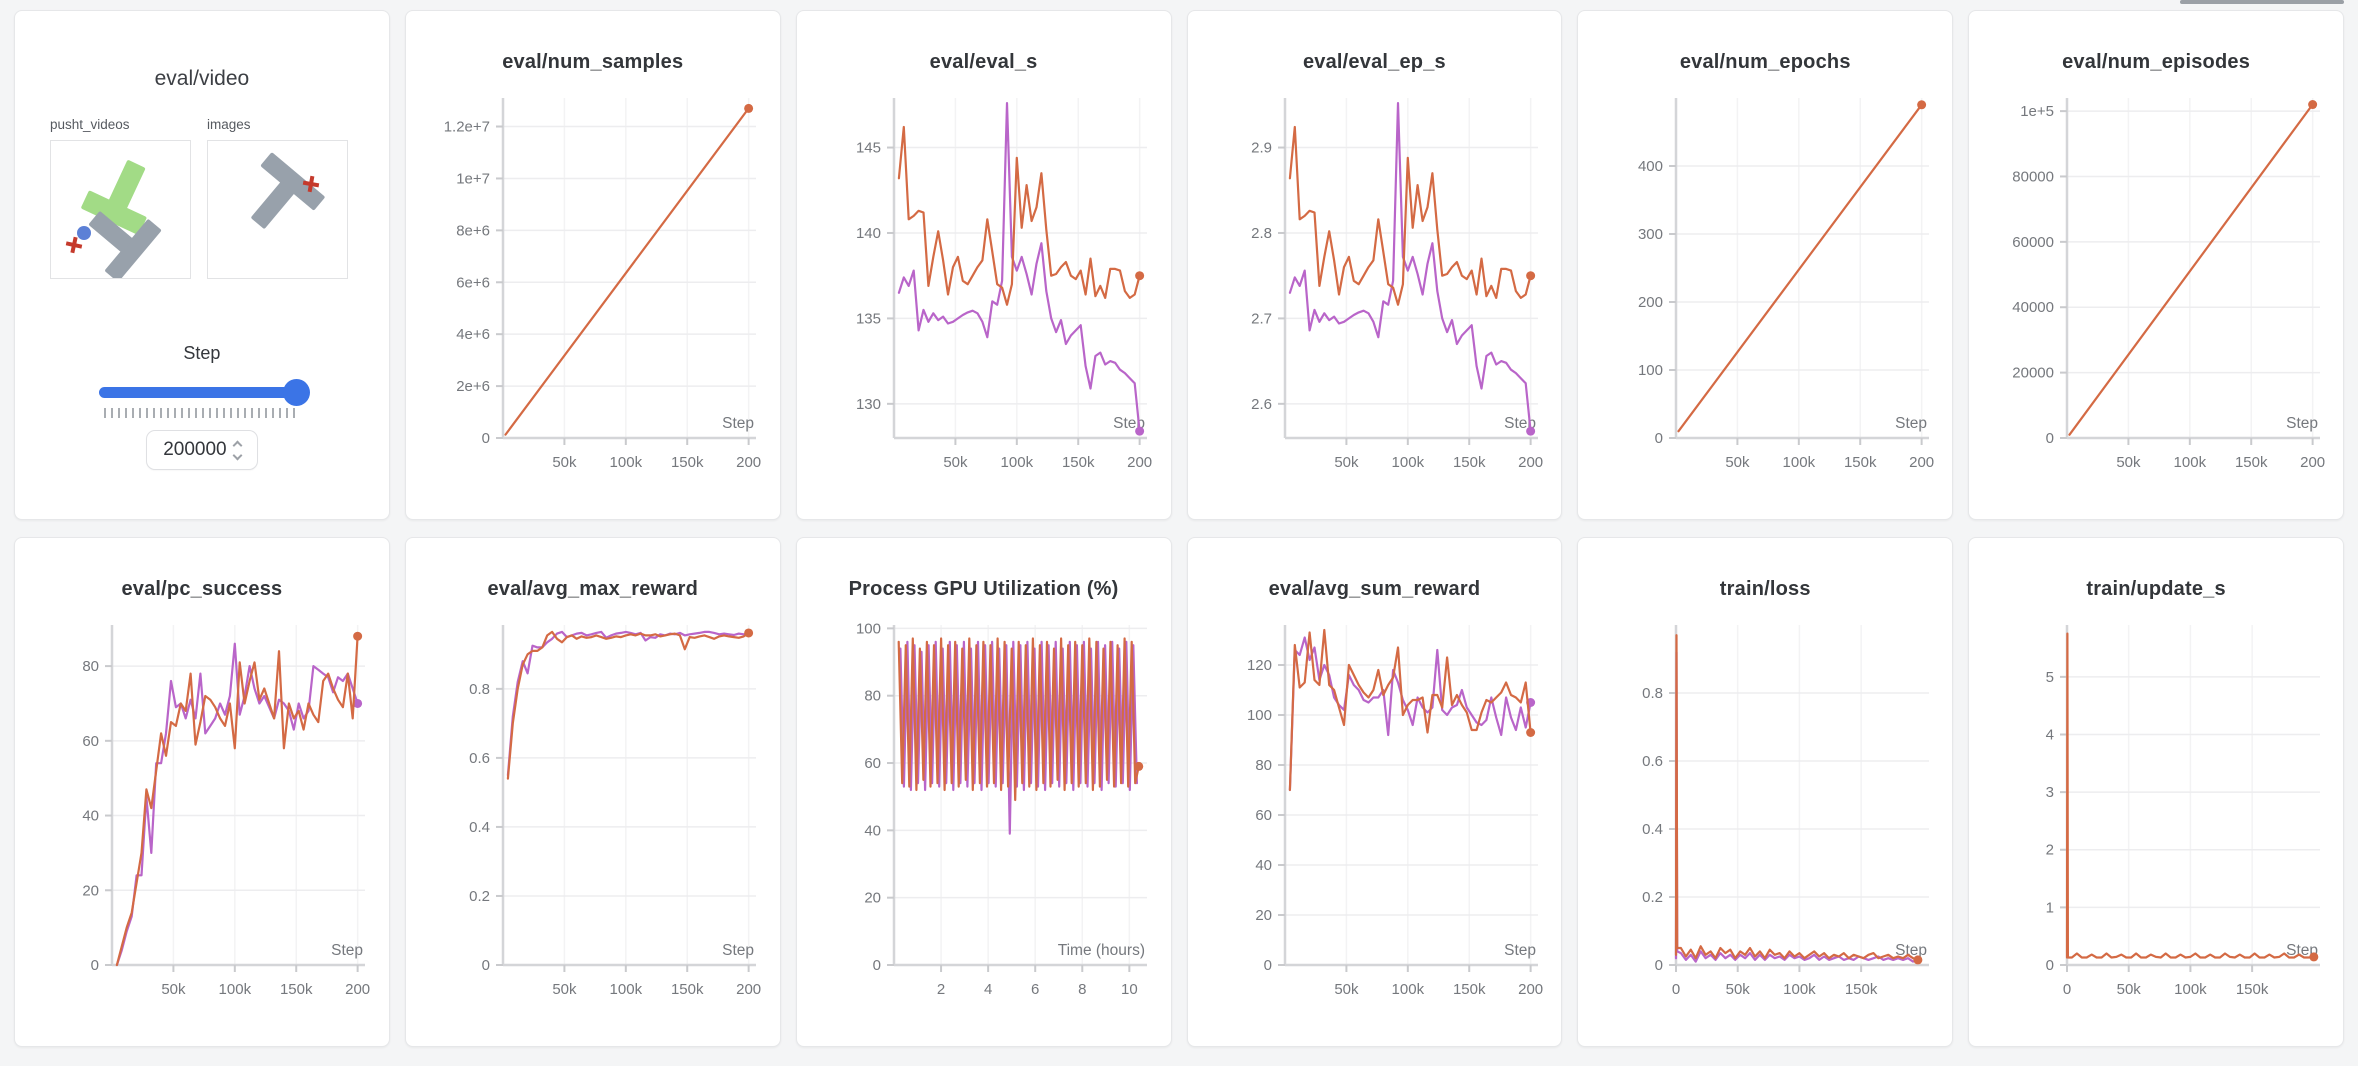  Describe the element at coordinates (479, 896) in the screenshot. I see `svg-text: 0.2` at that location.